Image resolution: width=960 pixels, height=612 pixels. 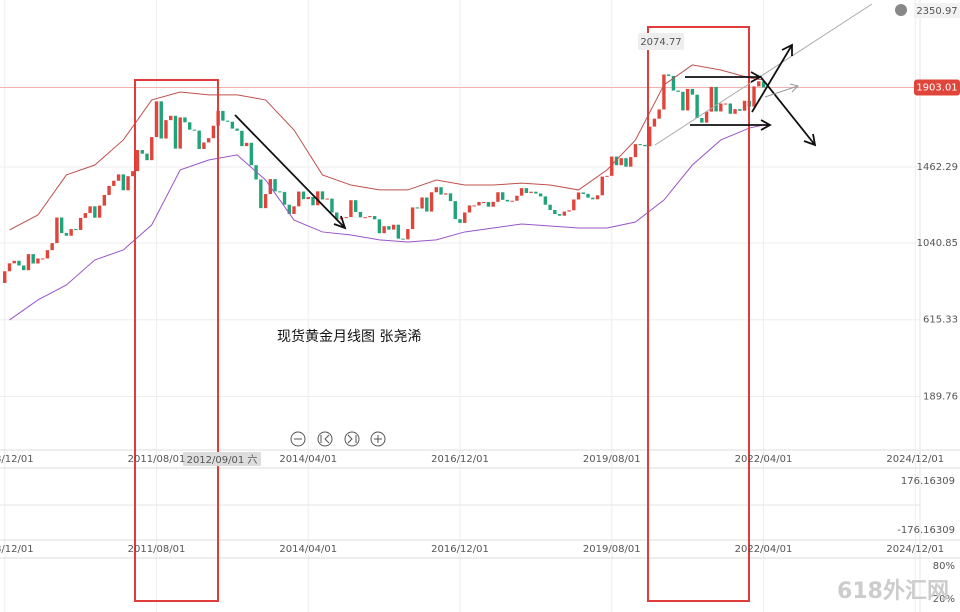 I want to click on last-price-label: 1903.01, so click(x=936, y=87).